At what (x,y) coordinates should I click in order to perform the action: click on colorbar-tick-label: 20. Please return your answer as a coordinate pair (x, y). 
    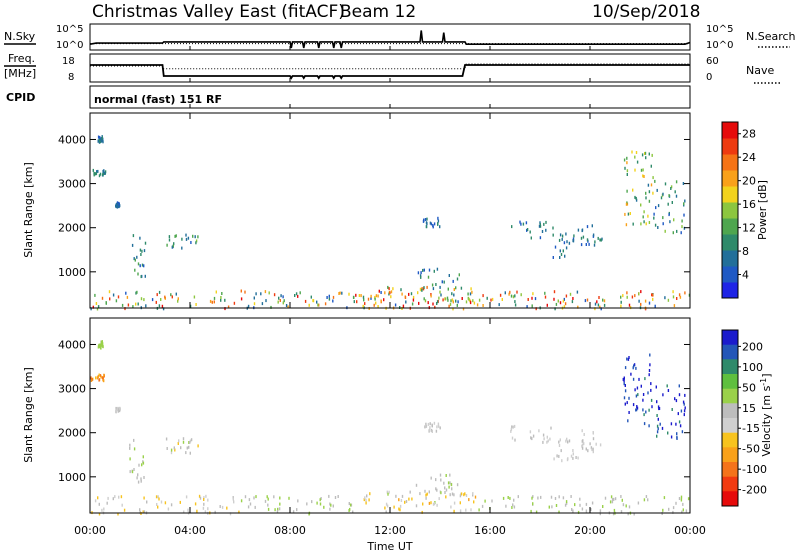
    Looking at the image, I should click on (749, 181).